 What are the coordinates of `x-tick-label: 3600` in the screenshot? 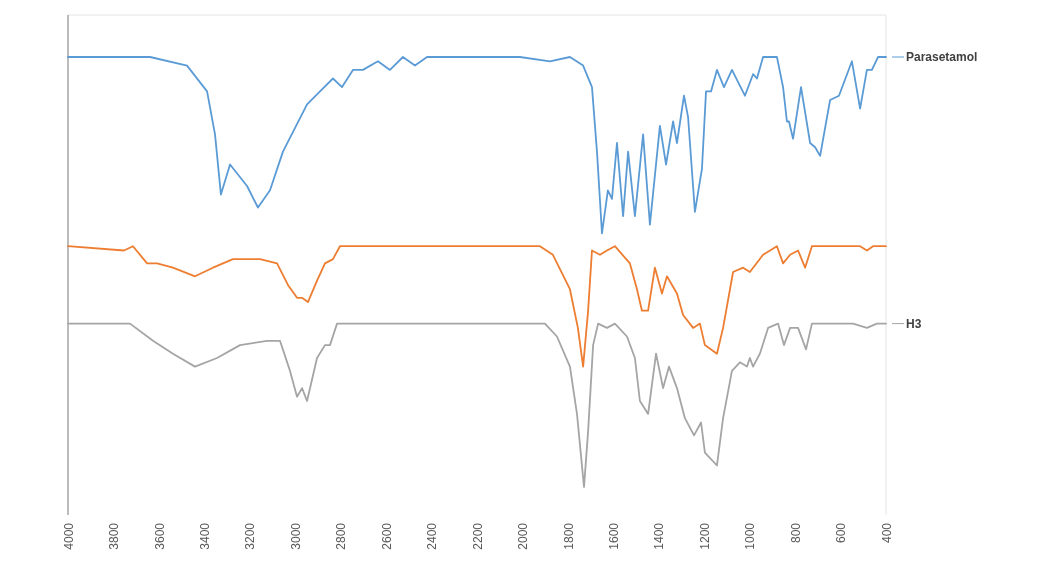 It's located at (159, 536).